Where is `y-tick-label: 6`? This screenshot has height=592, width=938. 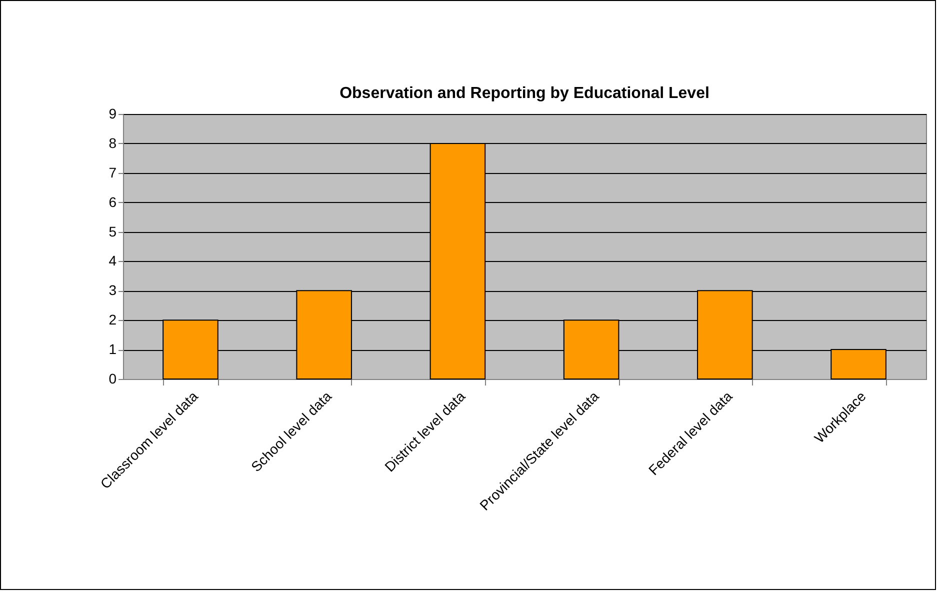
y-tick-label: 6 is located at coordinates (112, 202).